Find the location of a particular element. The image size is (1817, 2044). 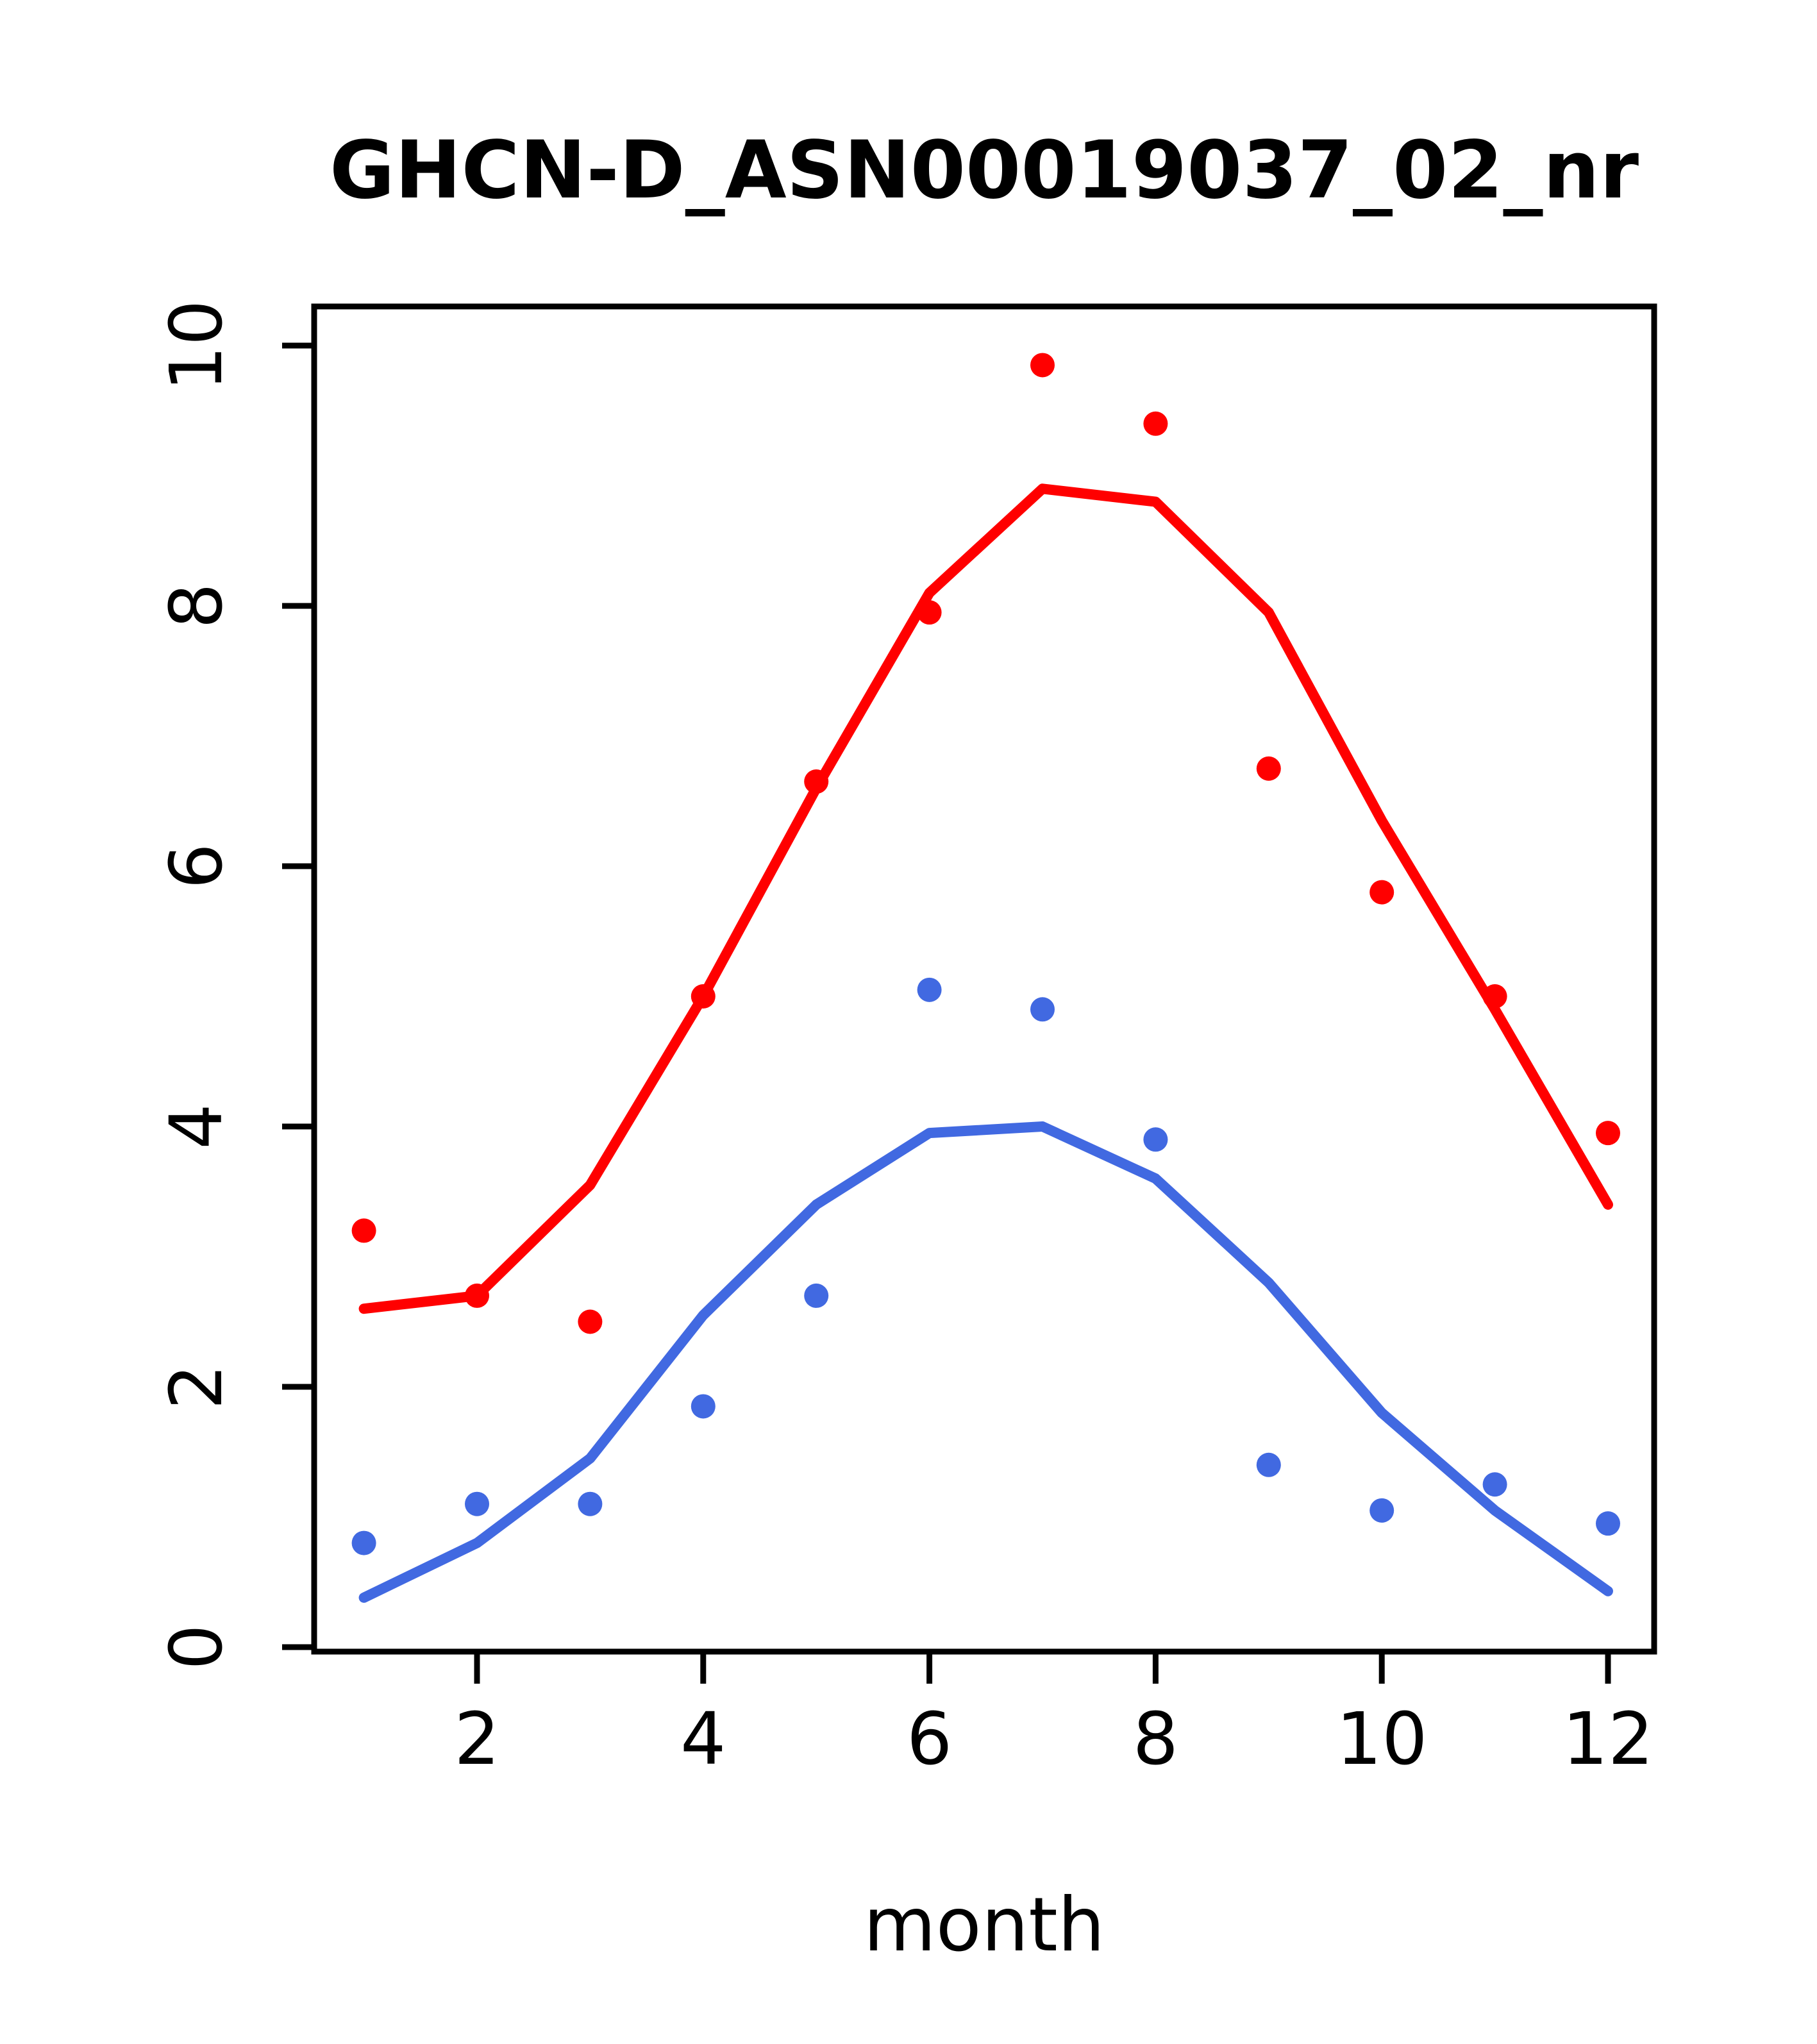

y-tick-label: 8 is located at coordinates (197, 605).